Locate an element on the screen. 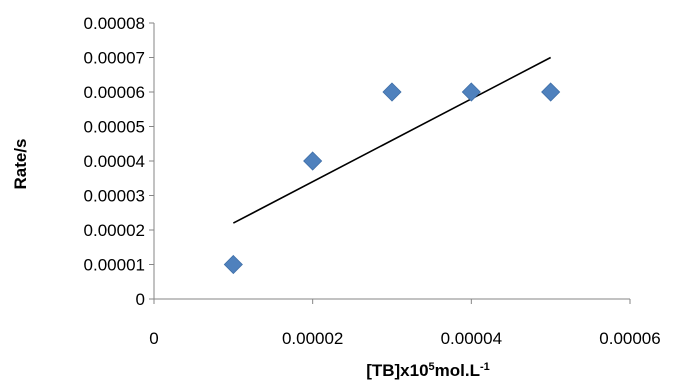 The width and height of the screenshot is (678, 388). y-tick-label: 0 is located at coordinates (140, 299).